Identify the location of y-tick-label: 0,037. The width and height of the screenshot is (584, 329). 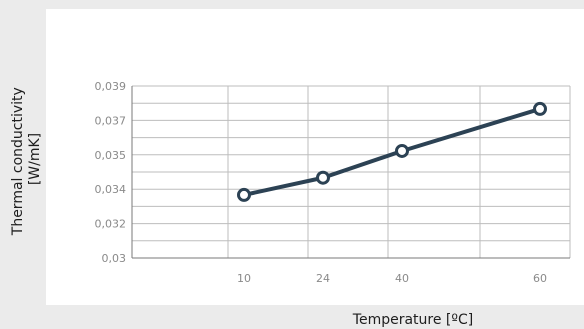
(111, 120).